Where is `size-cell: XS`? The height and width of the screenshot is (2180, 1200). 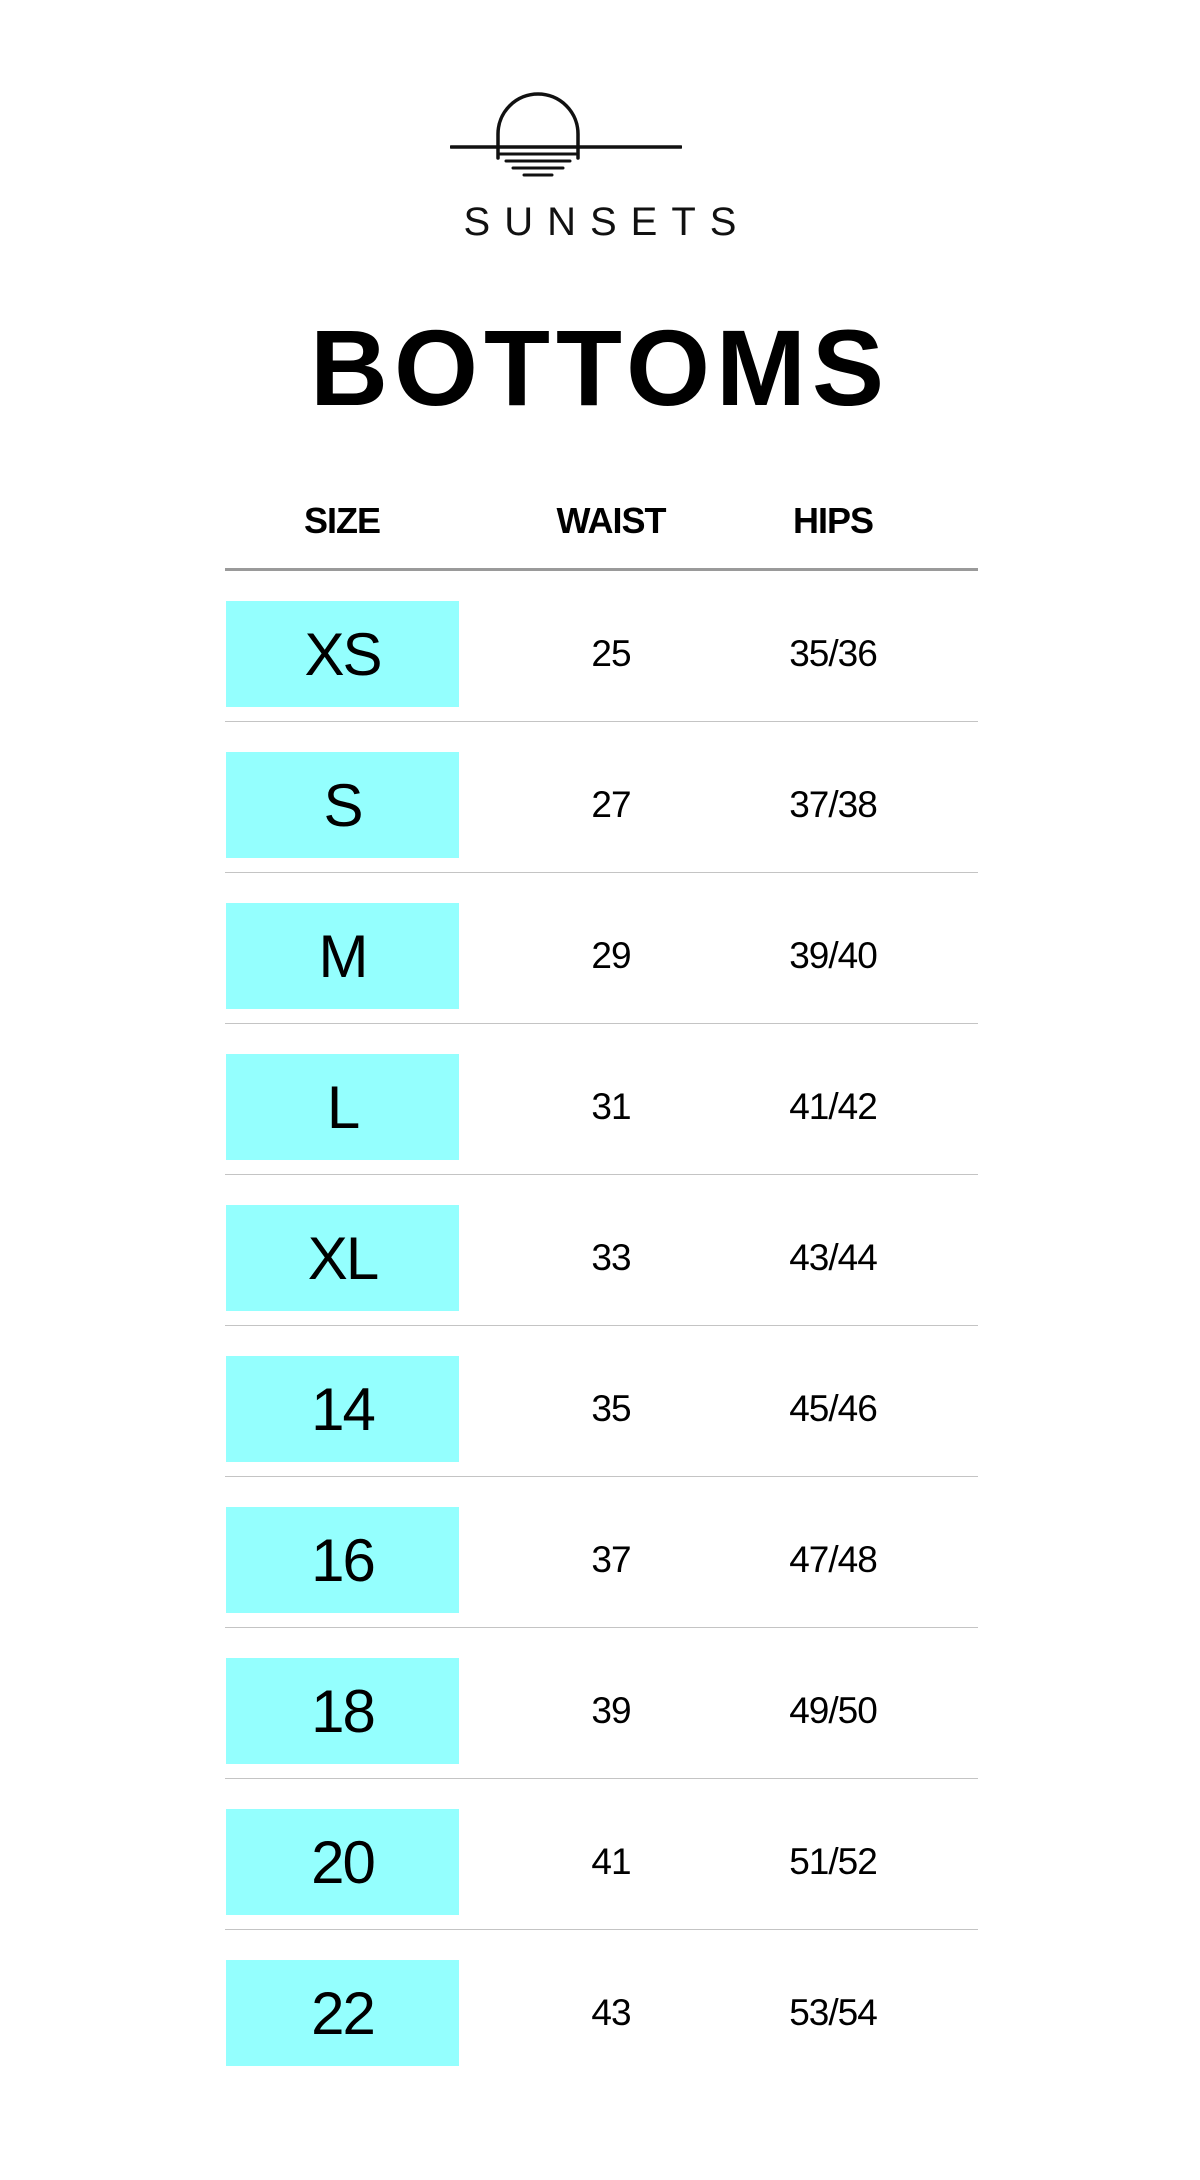
size-cell: XS is located at coordinates (342, 654).